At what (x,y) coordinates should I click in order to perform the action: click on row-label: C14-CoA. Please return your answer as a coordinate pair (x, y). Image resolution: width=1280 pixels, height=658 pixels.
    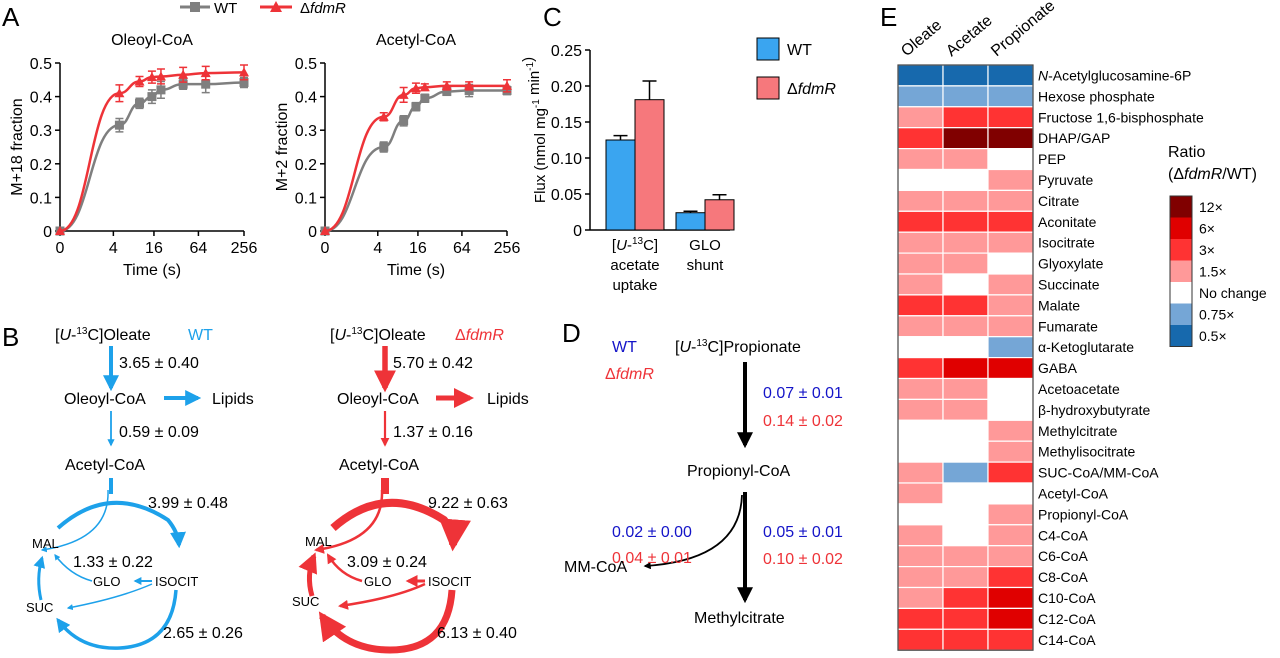
    Looking at the image, I should click on (1067, 640).